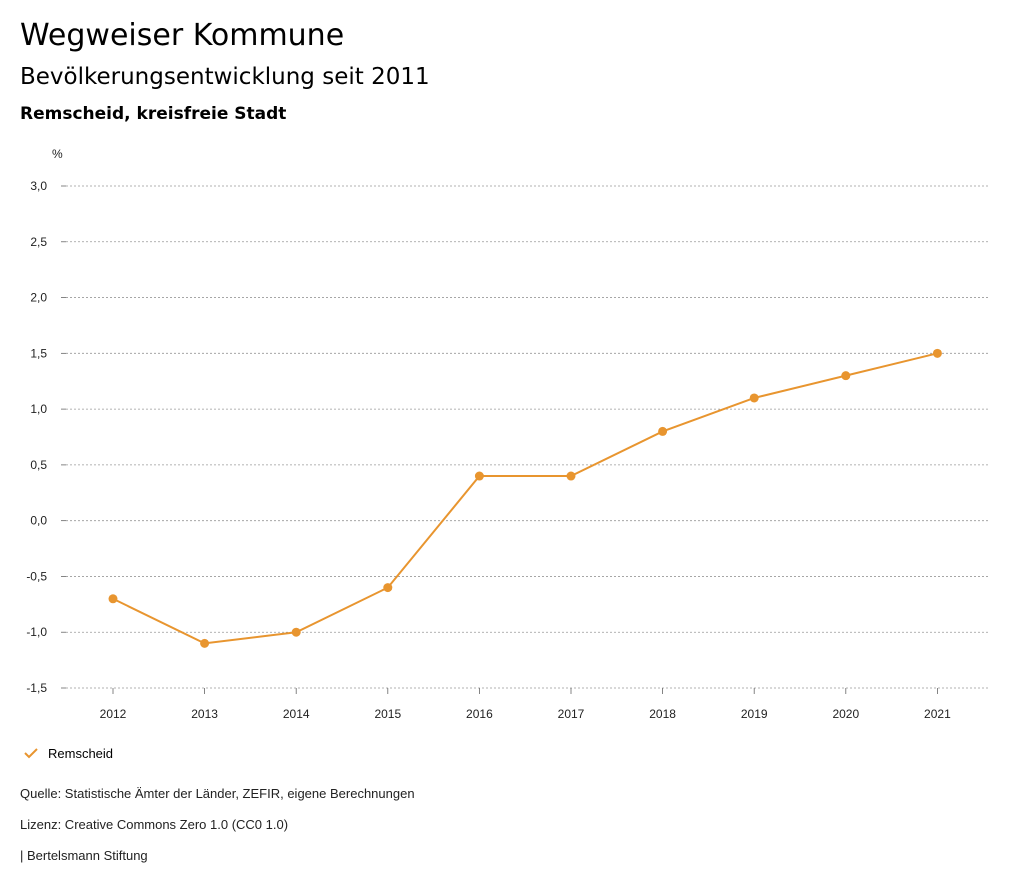  Describe the element at coordinates (113, 714) in the screenshot. I see `x-tick-label: 2012` at that location.